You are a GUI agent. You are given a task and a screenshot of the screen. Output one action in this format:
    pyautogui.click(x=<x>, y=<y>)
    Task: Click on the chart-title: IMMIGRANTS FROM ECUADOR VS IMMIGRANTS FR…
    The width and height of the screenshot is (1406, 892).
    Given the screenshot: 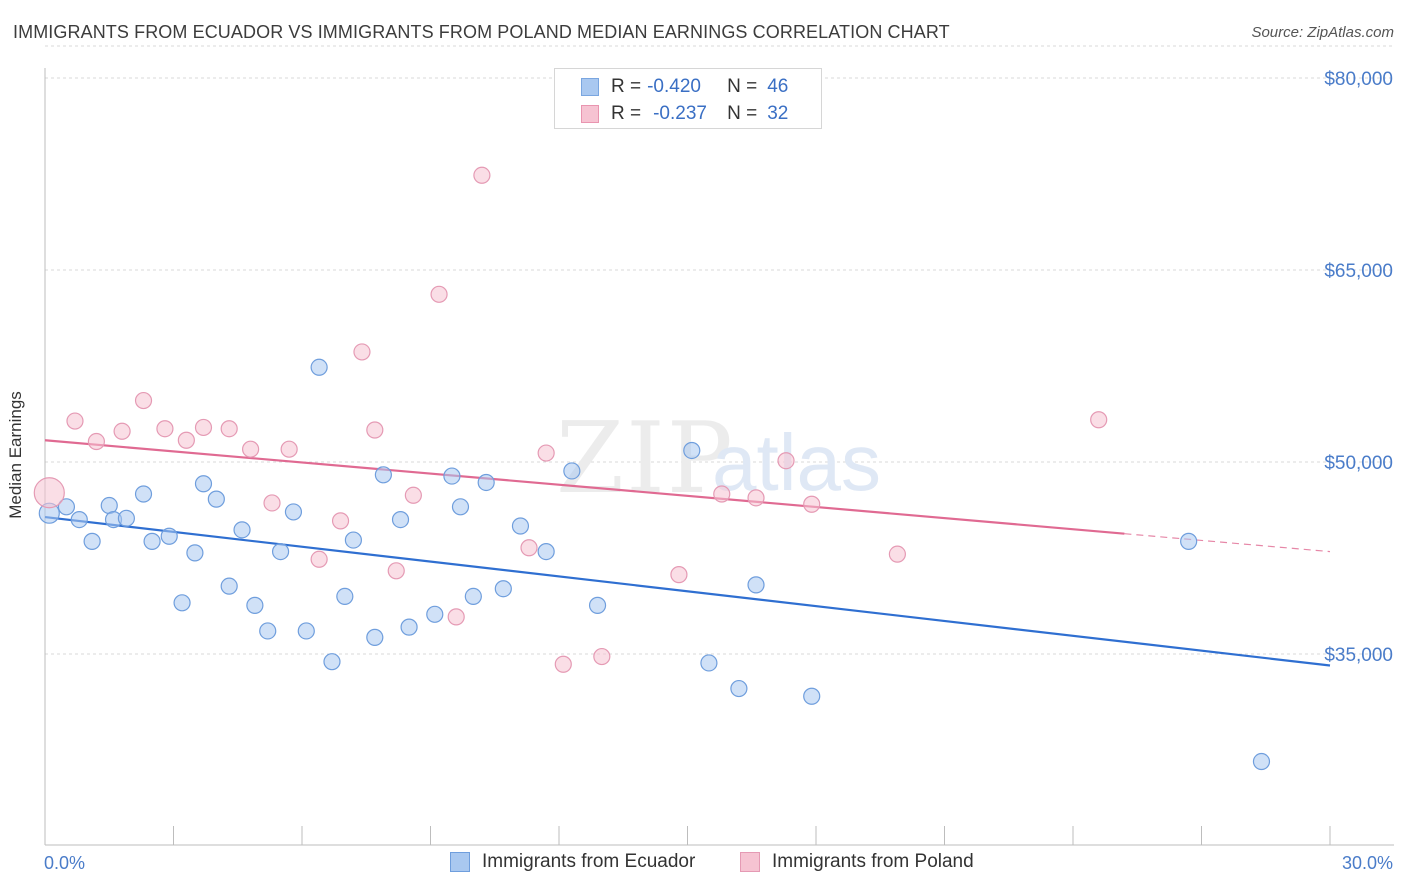 What is the action you would take?
    pyautogui.click(x=481, y=32)
    